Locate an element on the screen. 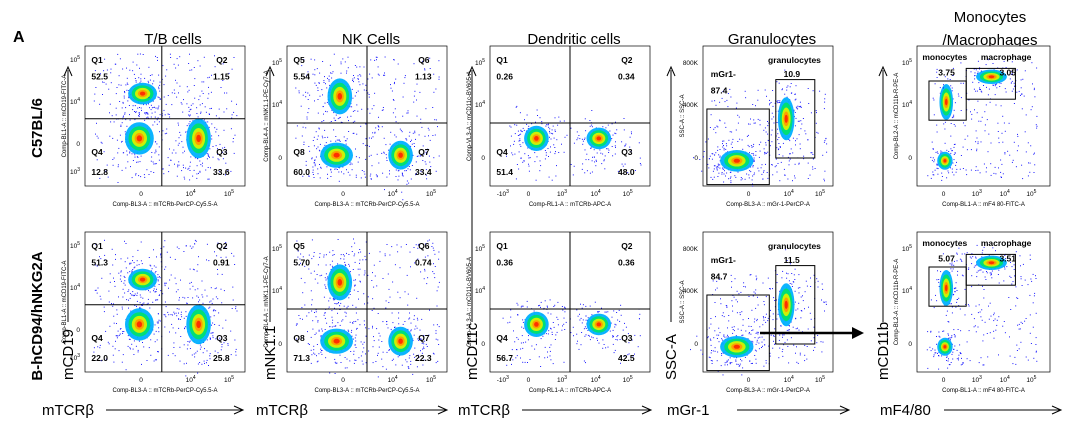  tick-label: 0 is located at coordinates (483, 344).